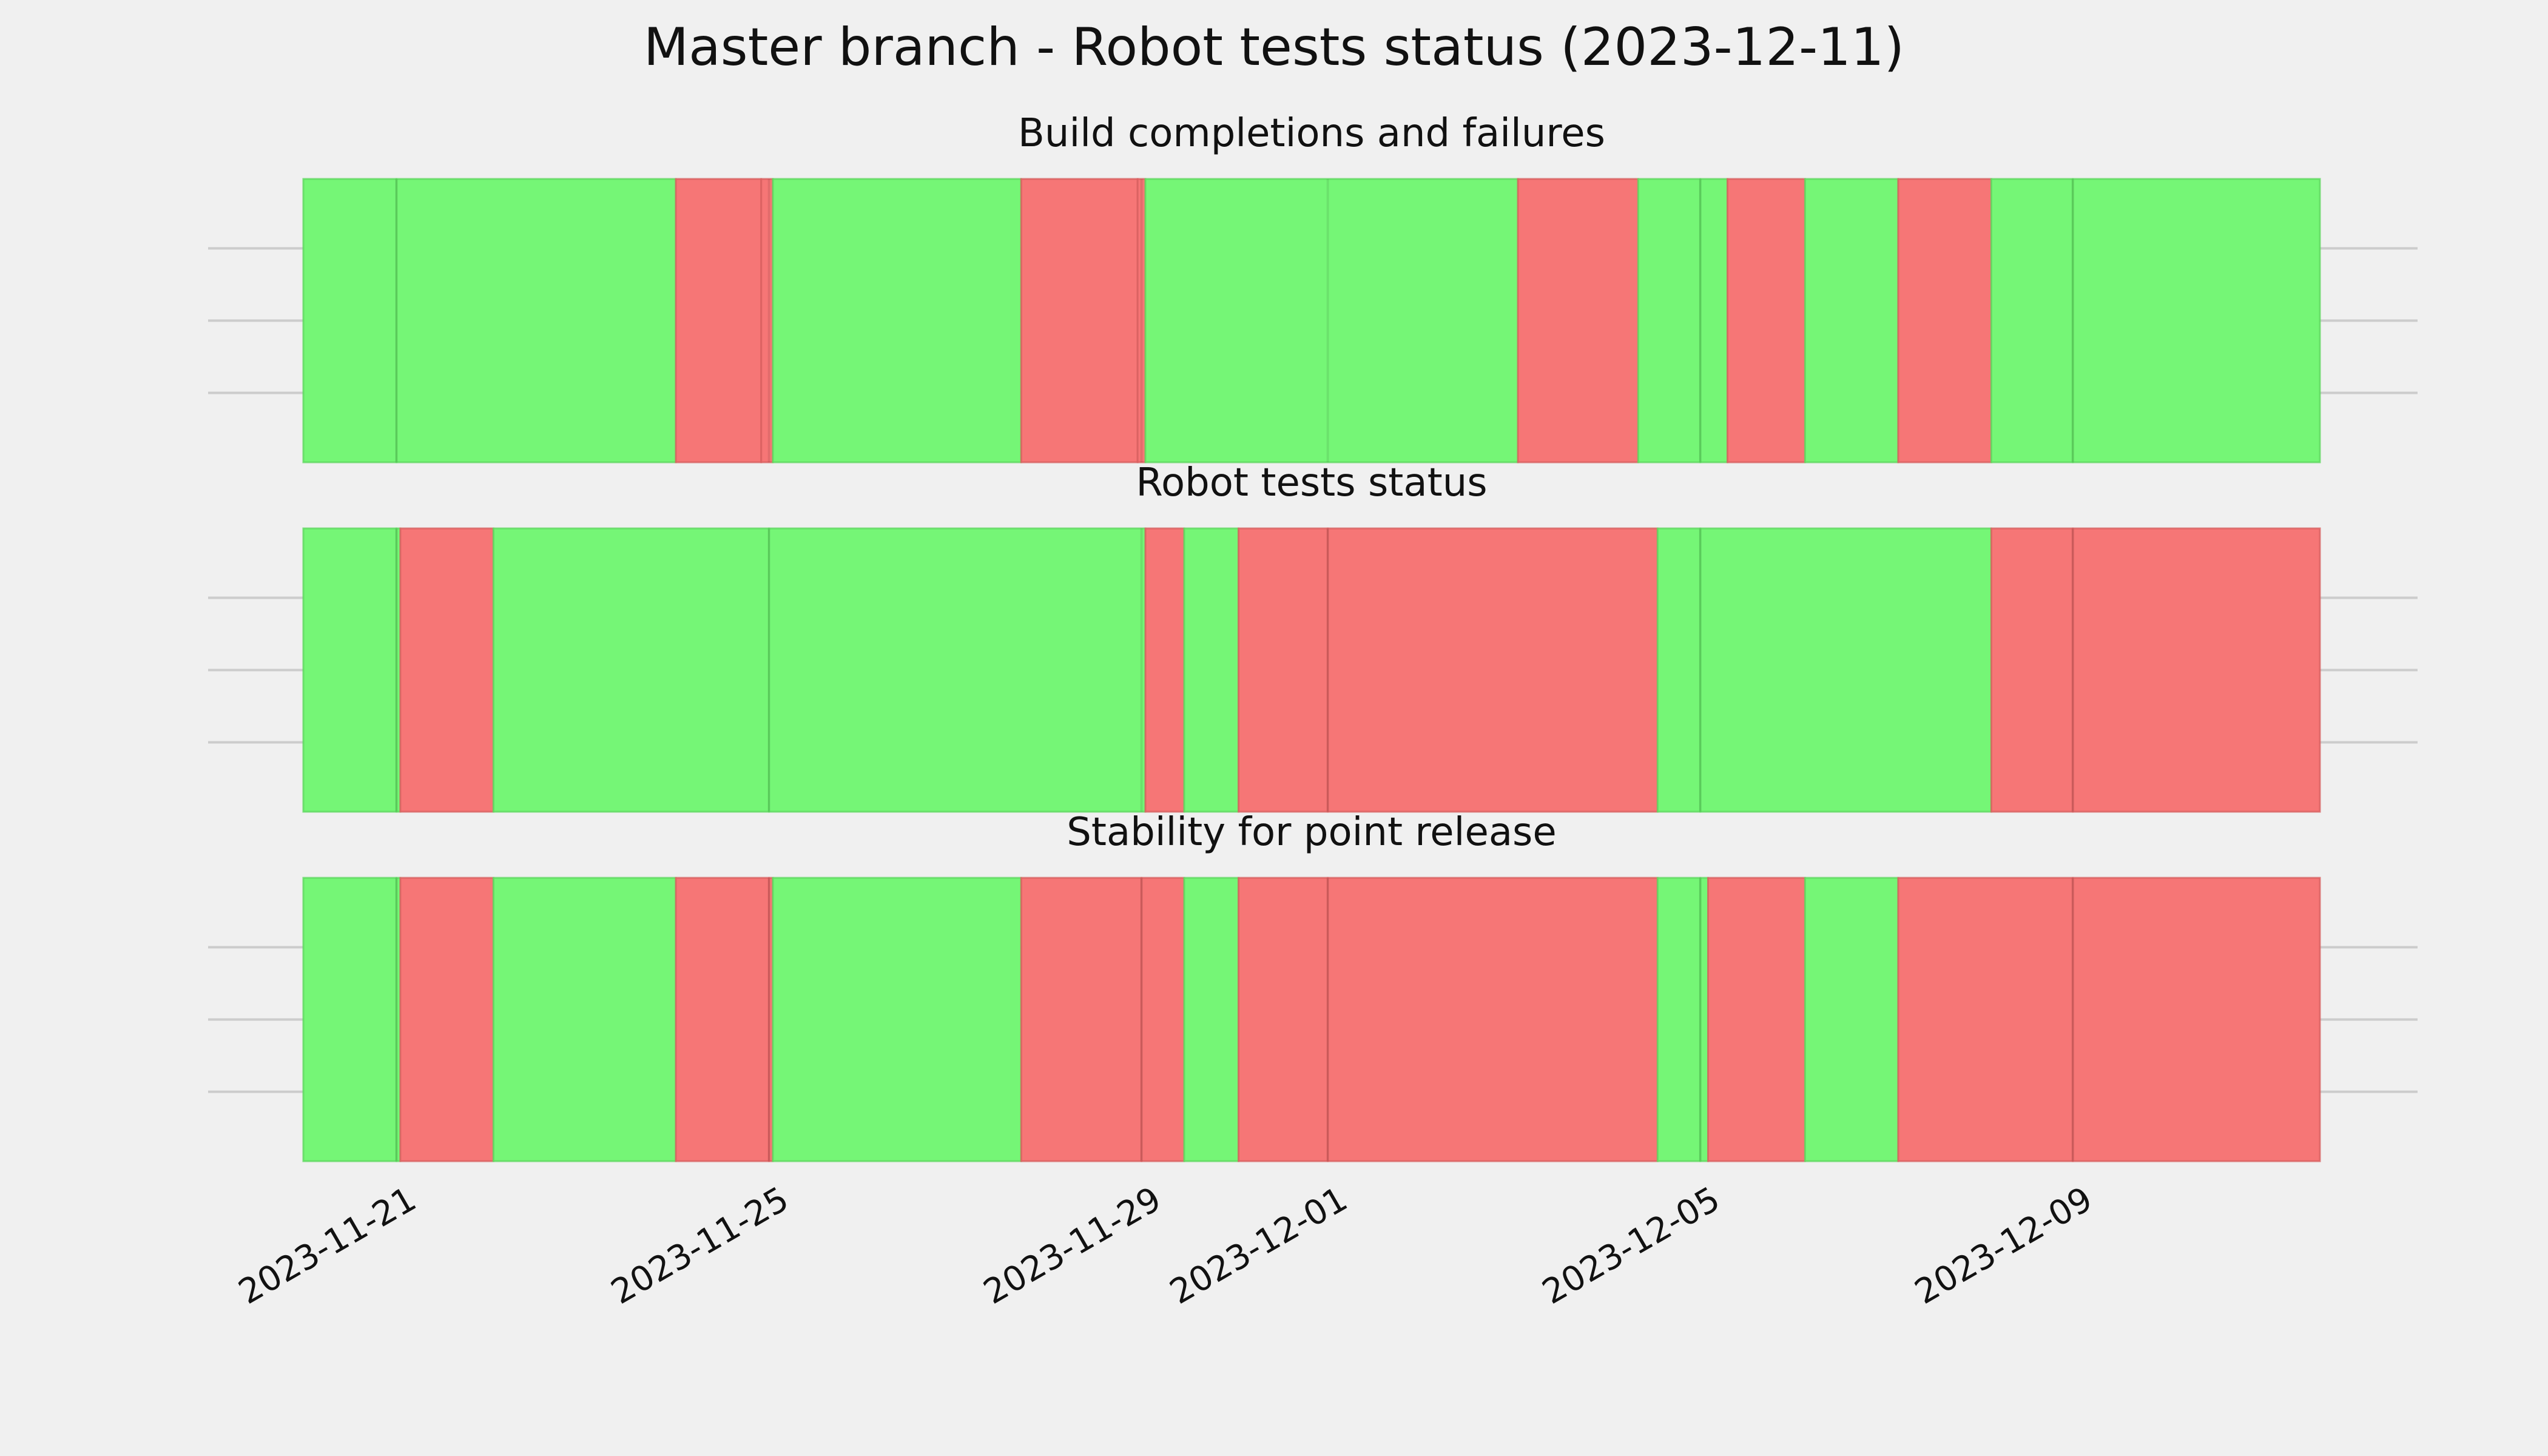 This screenshot has height=1456, width=2548. I want to click on panel-title: Stability for point release, so click(1312, 832).